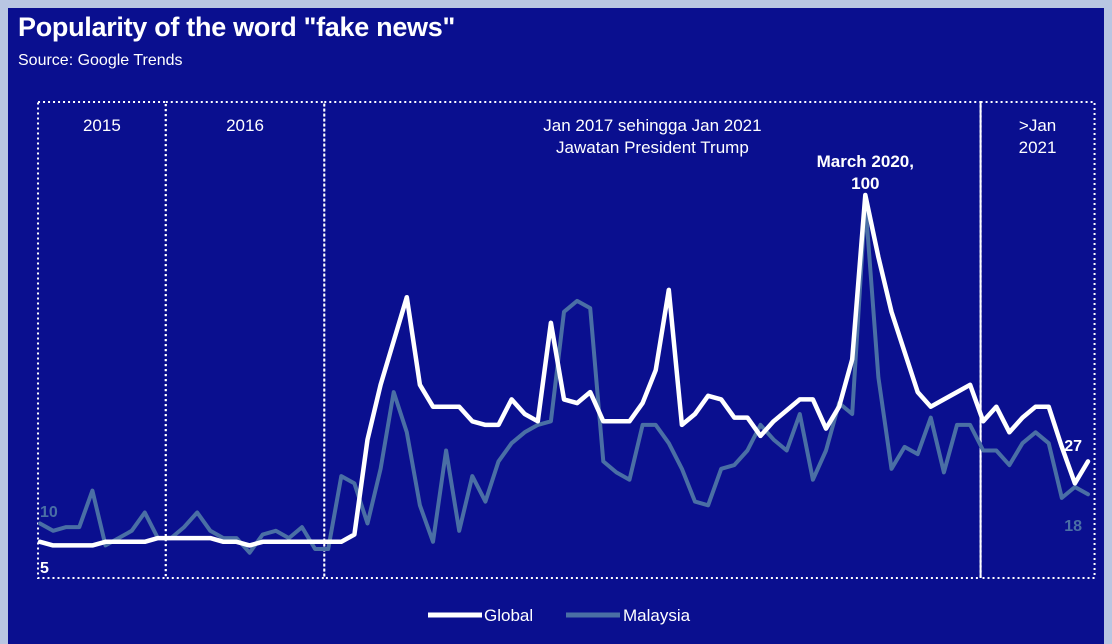  I want to click on global-end-label: 27, so click(1073, 446).